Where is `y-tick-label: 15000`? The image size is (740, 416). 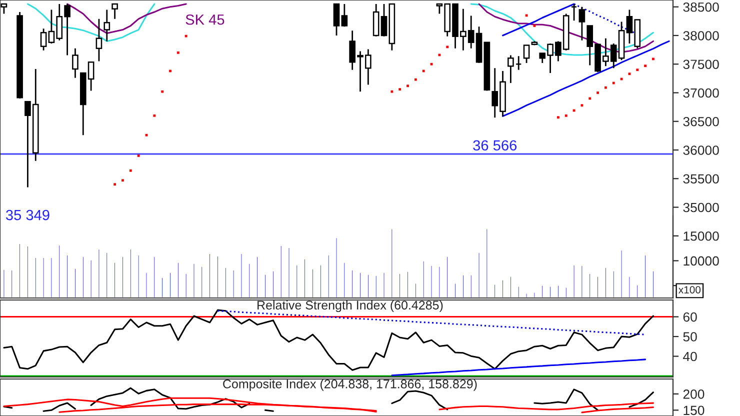
y-tick-label: 15000 is located at coordinates (701, 236).